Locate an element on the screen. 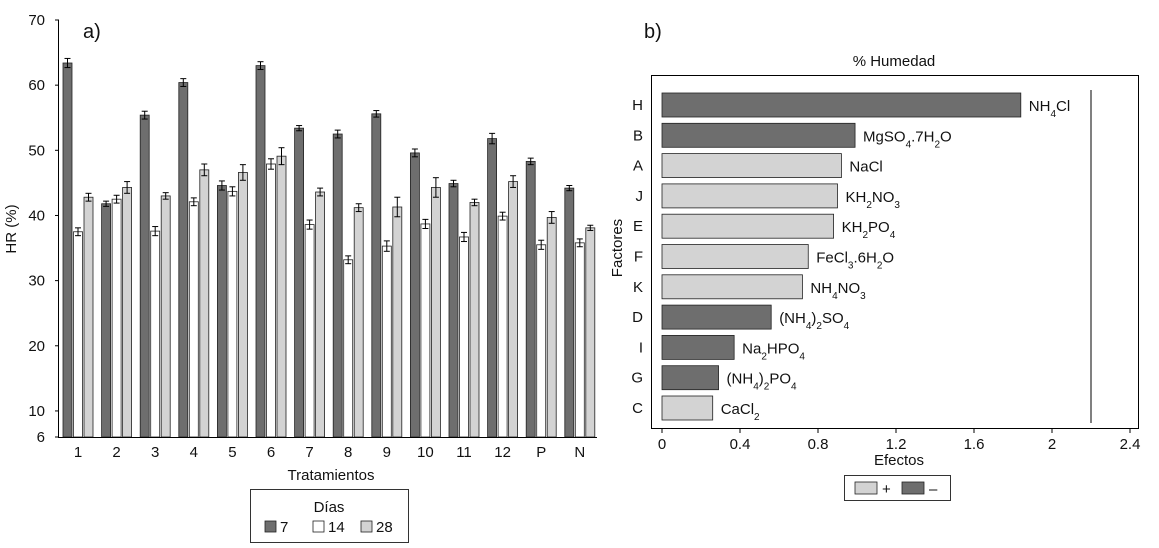  x-tick-label: 9 is located at coordinates (387, 452).